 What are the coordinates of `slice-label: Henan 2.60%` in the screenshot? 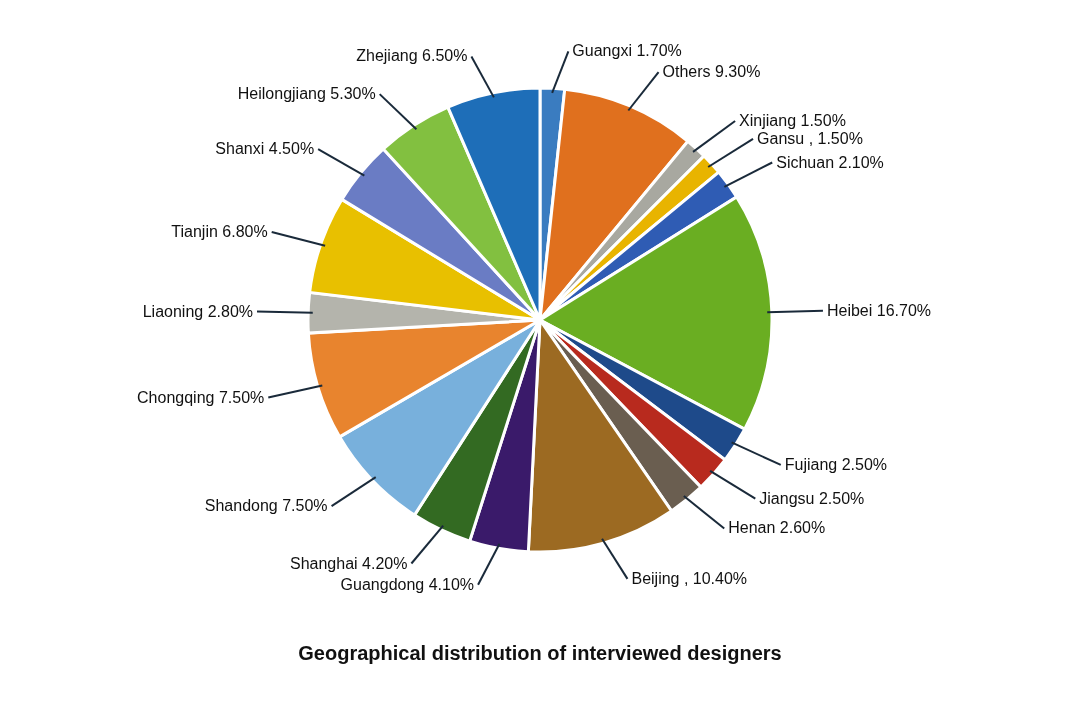 It's located at (777, 528).